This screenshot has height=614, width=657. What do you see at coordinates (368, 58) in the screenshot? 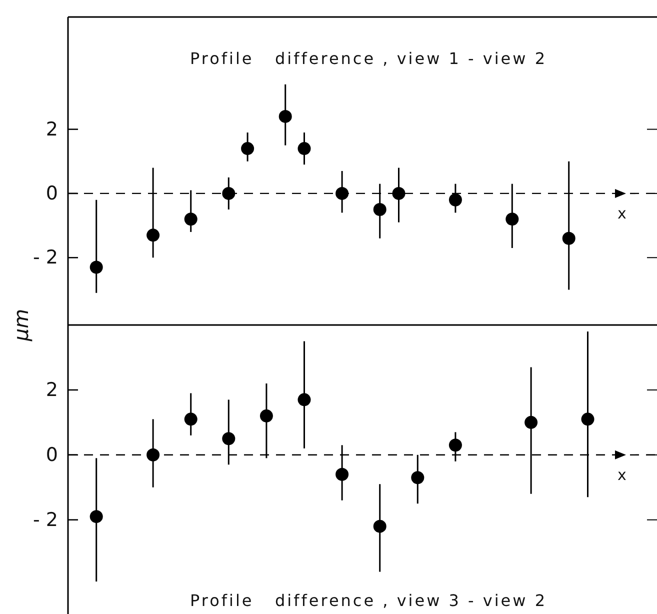
I see `text: Profile difference , view 1 - view 2` at bounding box center [368, 58].